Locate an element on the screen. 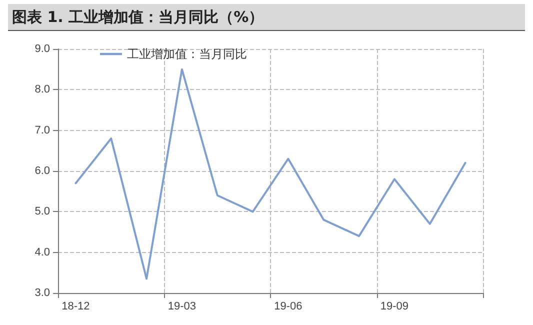  y-tick-label: 8.0 is located at coordinates (42, 90).